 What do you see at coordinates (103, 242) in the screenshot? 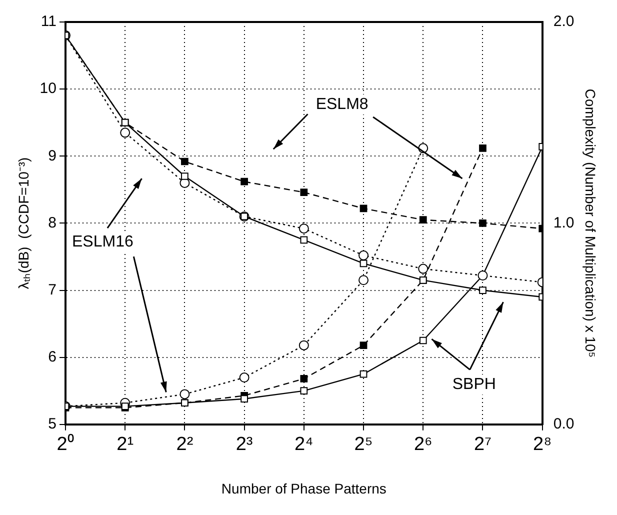
I see `annotation: ESLM16` at bounding box center [103, 242].